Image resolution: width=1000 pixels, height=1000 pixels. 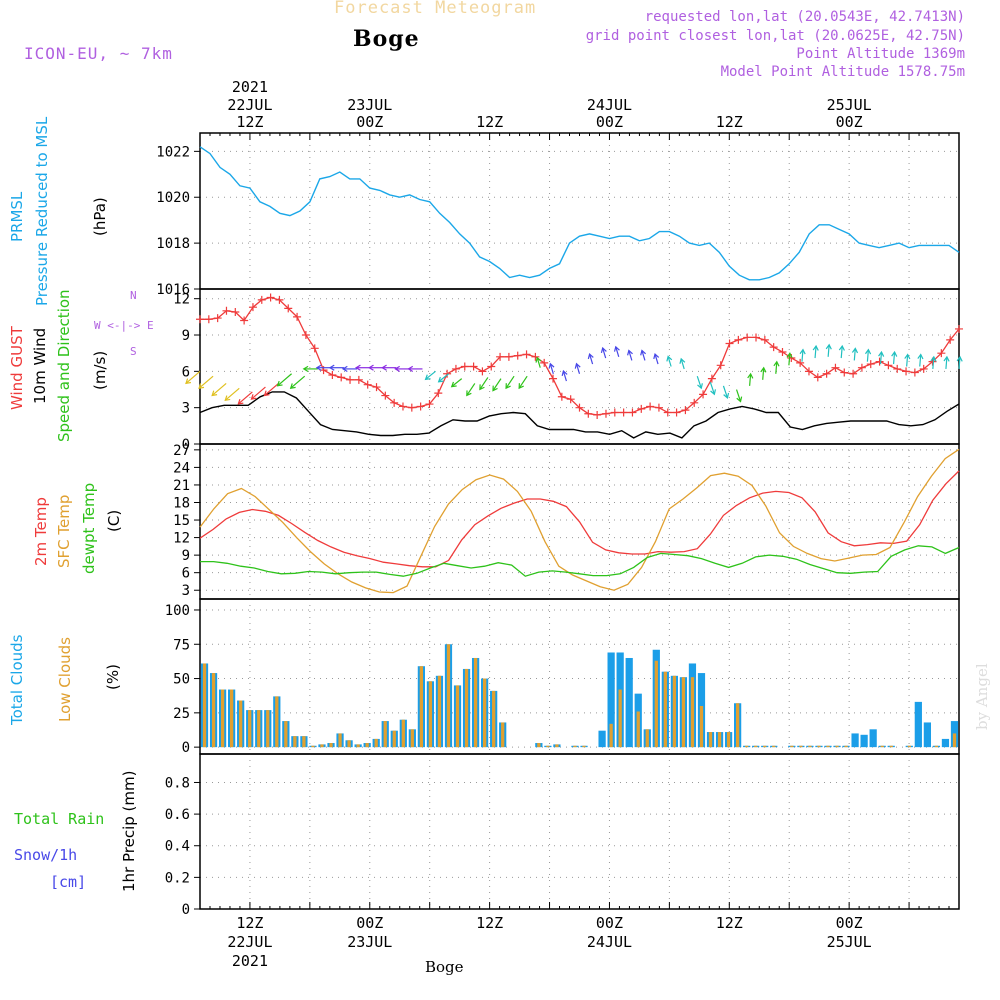 What do you see at coordinates (855, 740) in the screenshot?
I see `total-cloud-bar` at bounding box center [855, 740].